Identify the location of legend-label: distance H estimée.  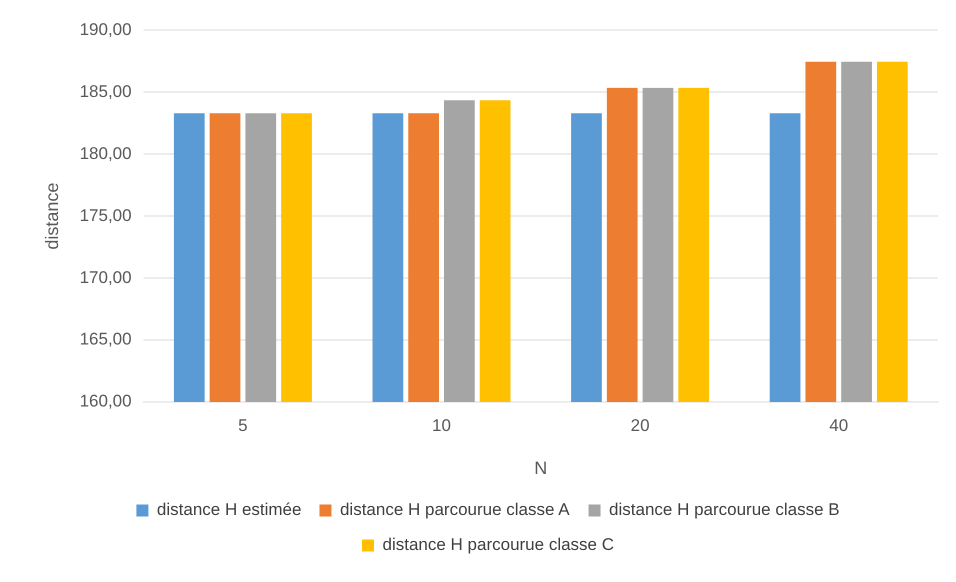
(229, 510).